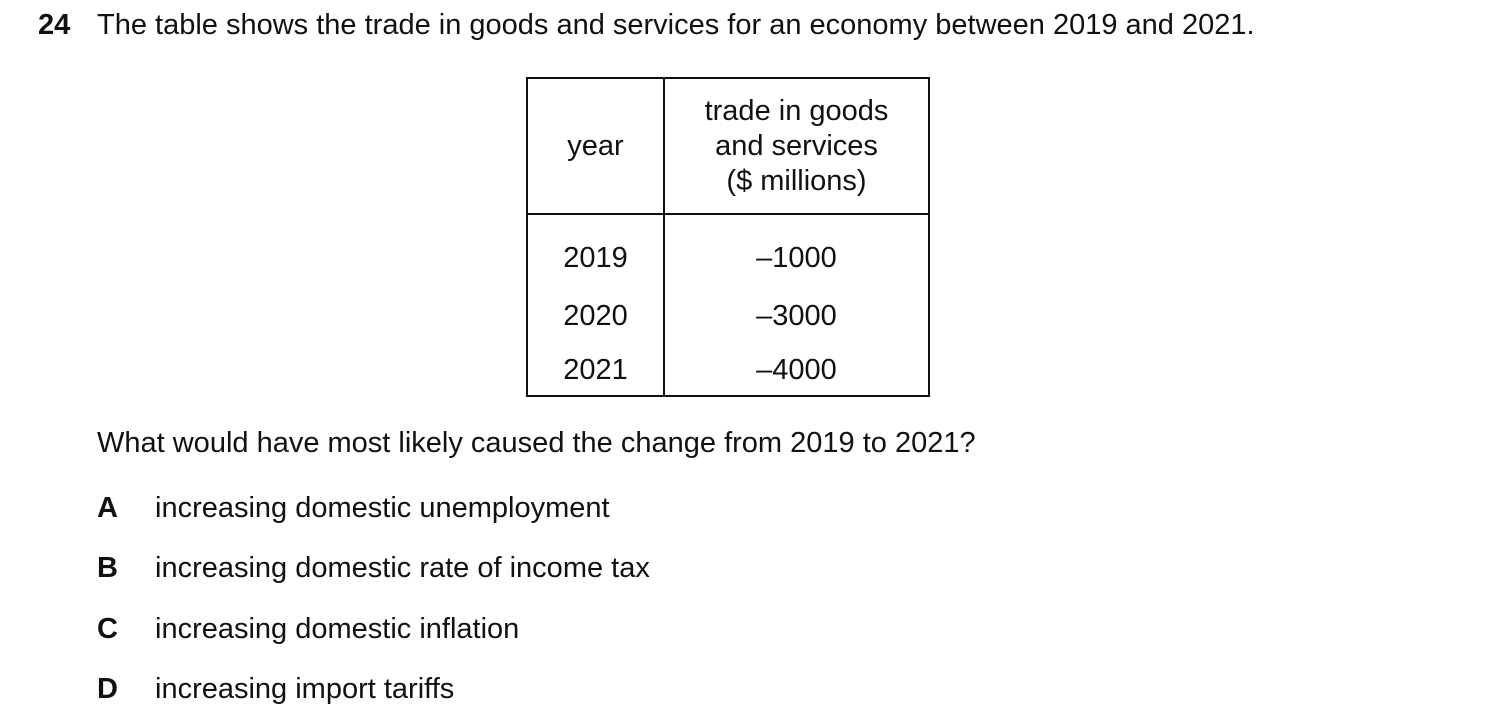  I want to click on table-row: 2021 –4000, so click(728, 370).